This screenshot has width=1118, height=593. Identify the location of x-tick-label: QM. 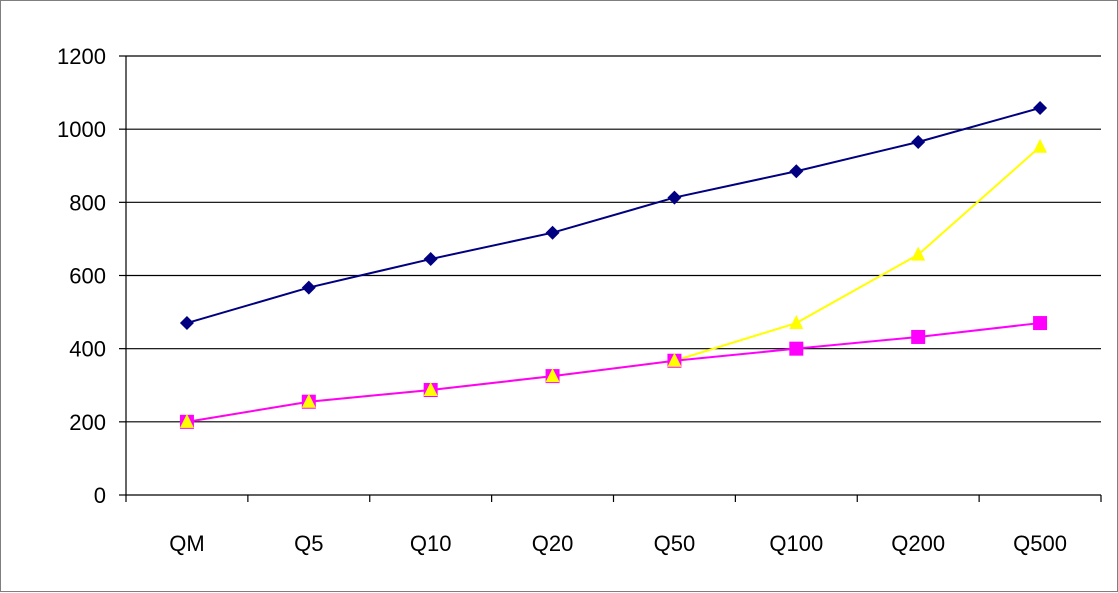
(186, 543).